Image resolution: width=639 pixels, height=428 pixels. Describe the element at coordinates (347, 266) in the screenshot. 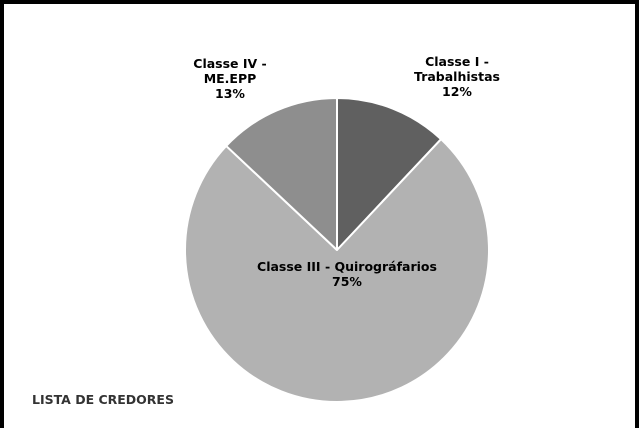

I see `slice-label: Classe III - Quirográfarios` at that location.